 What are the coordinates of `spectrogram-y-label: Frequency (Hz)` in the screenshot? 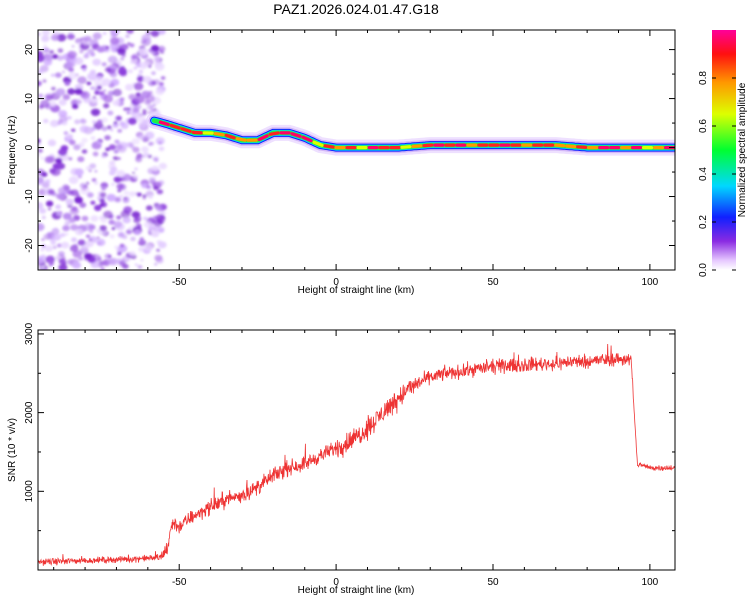 It's located at (12, 150).